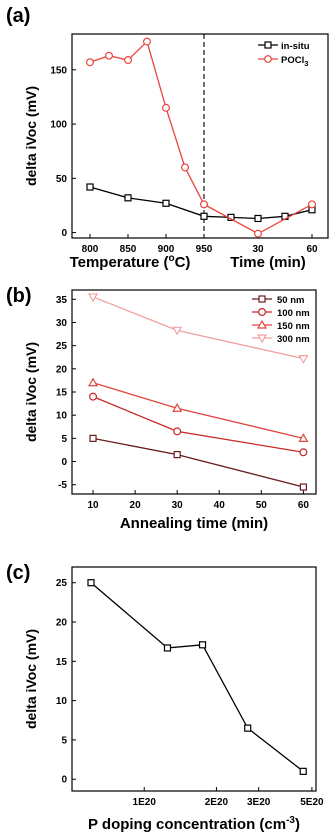 The height and width of the screenshot is (837, 334). What do you see at coordinates (62, 369) in the screenshot?
I see `panel-b-y-tick-label: 20` at bounding box center [62, 369].